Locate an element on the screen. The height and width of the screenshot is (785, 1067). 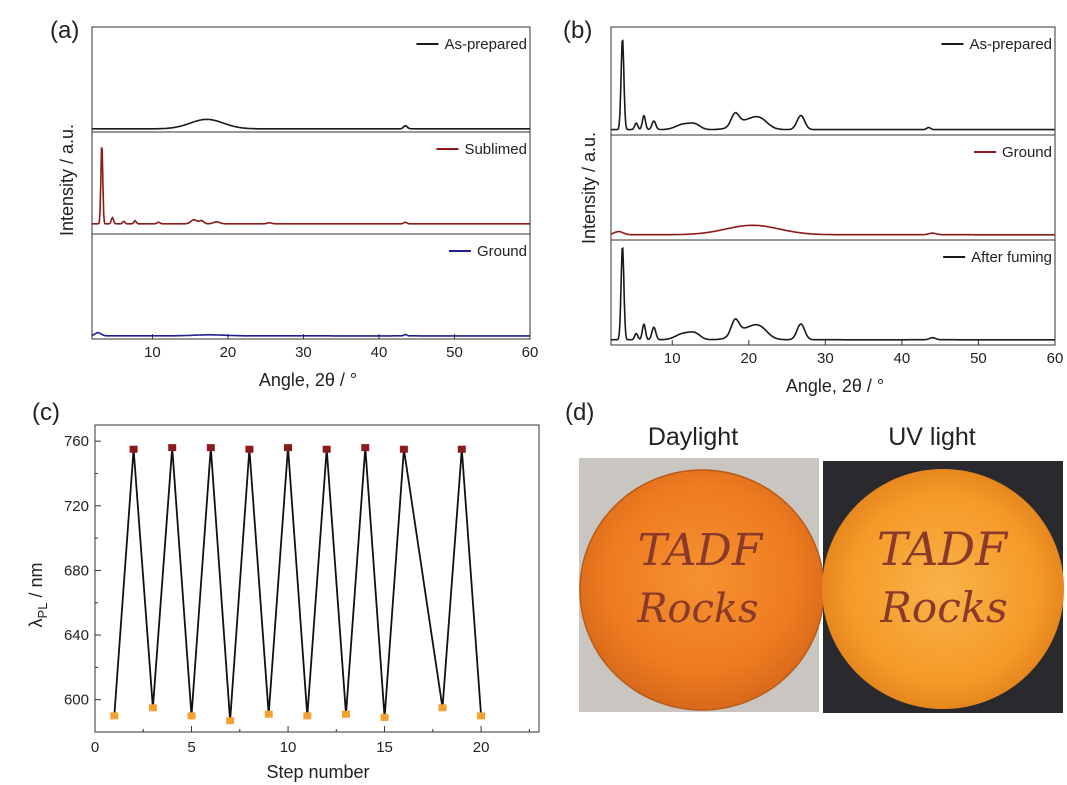
panel-b-x-ticks: 10 20 30 40 50 60 is located at coordinates (863, 353).